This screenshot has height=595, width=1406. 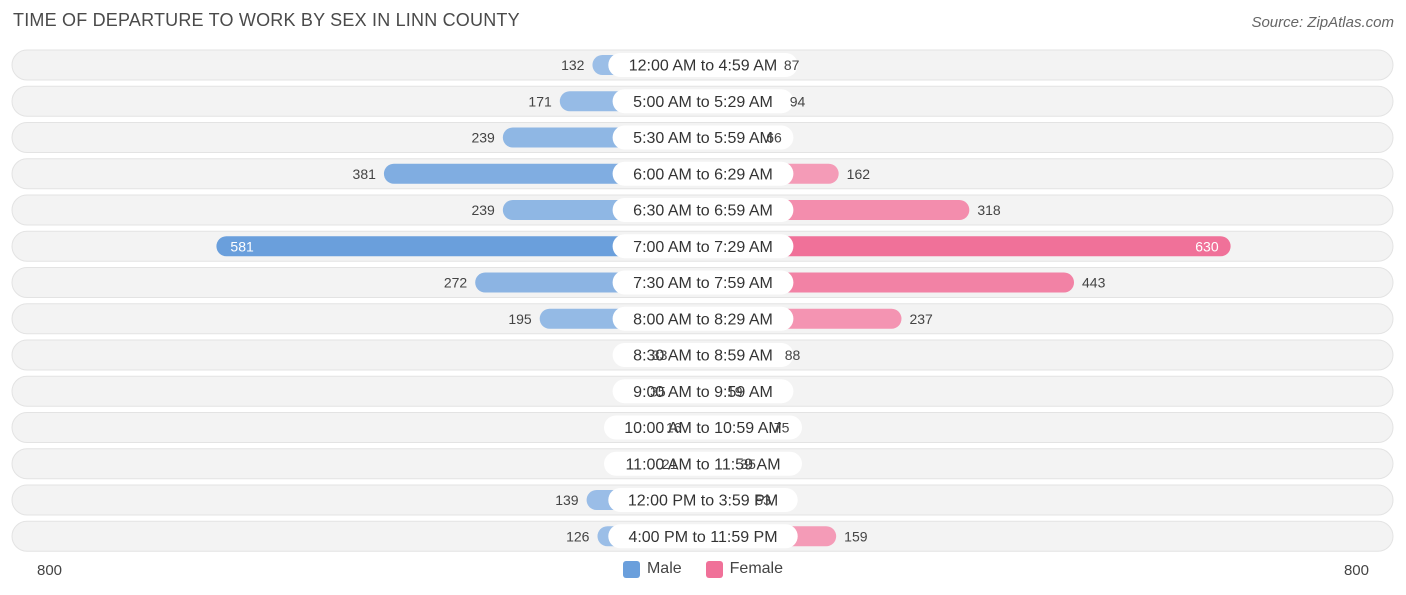 What do you see at coordinates (989, 210) in the screenshot?
I see `female-value-label: 318` at bounding box center [989, 210].